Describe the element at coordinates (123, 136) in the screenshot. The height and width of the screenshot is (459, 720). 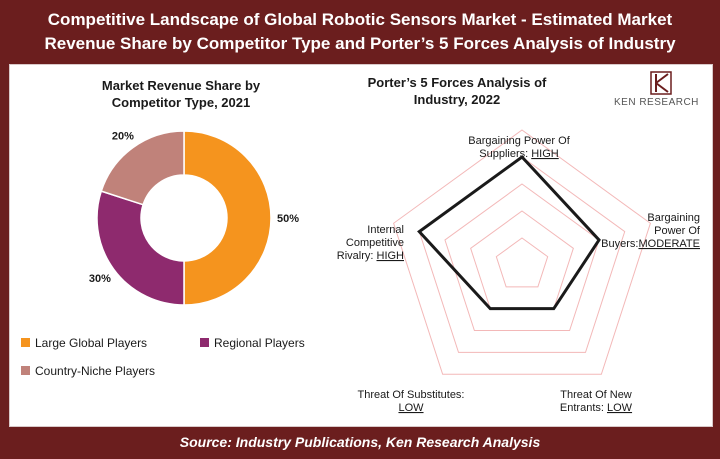
I see `donut-label-country-niche: 20%` at that location.